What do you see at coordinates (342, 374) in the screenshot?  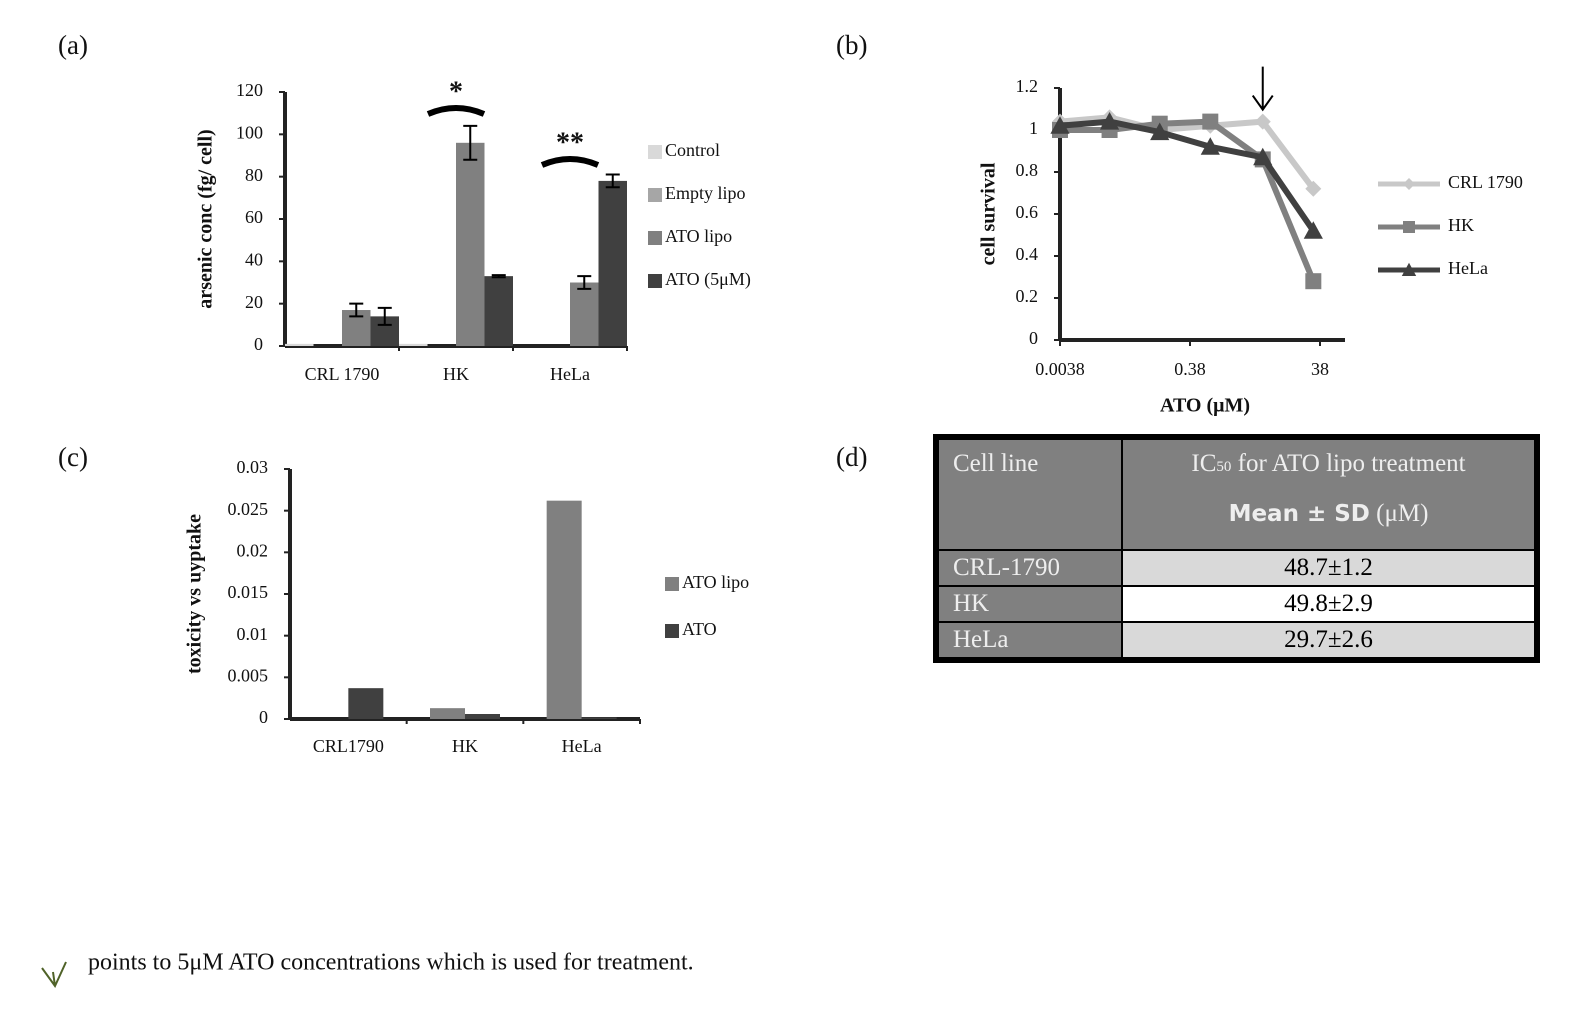 I see `x-tick-label: CRL 1790` at bounding box center [342, 374].